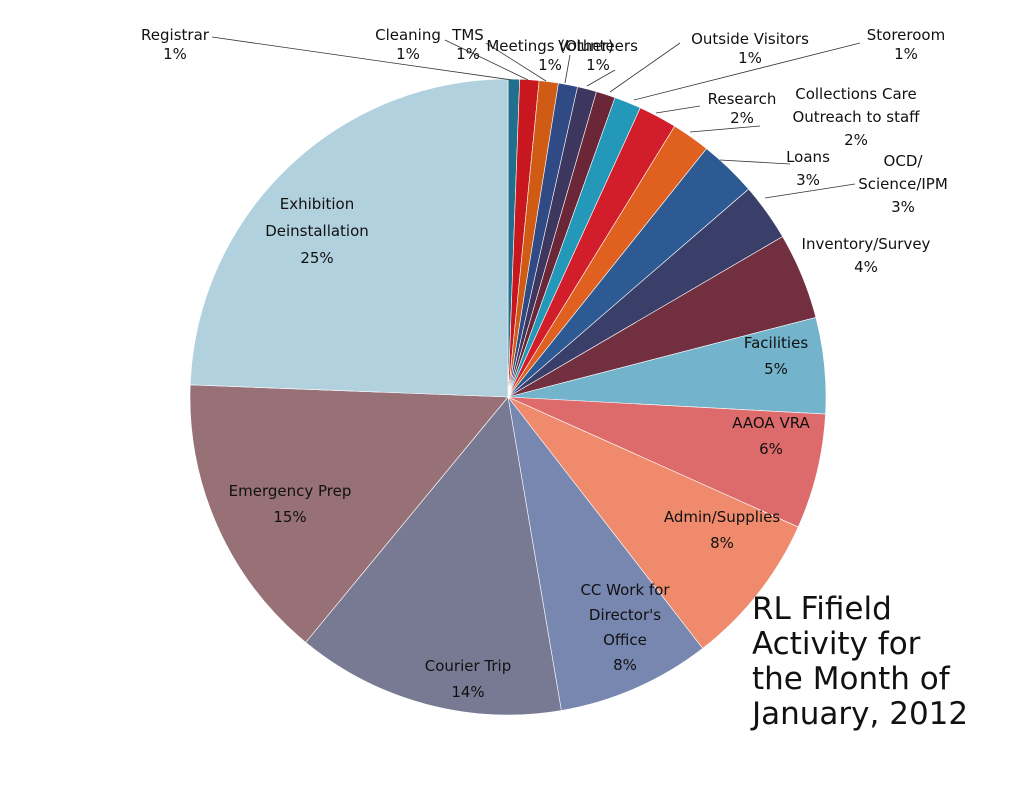 This screenshot has width=1024, height=785. Describe the element at coordinates (860, 714) in the screenshot. I see `chart-title-line: January, 2012` at that location.